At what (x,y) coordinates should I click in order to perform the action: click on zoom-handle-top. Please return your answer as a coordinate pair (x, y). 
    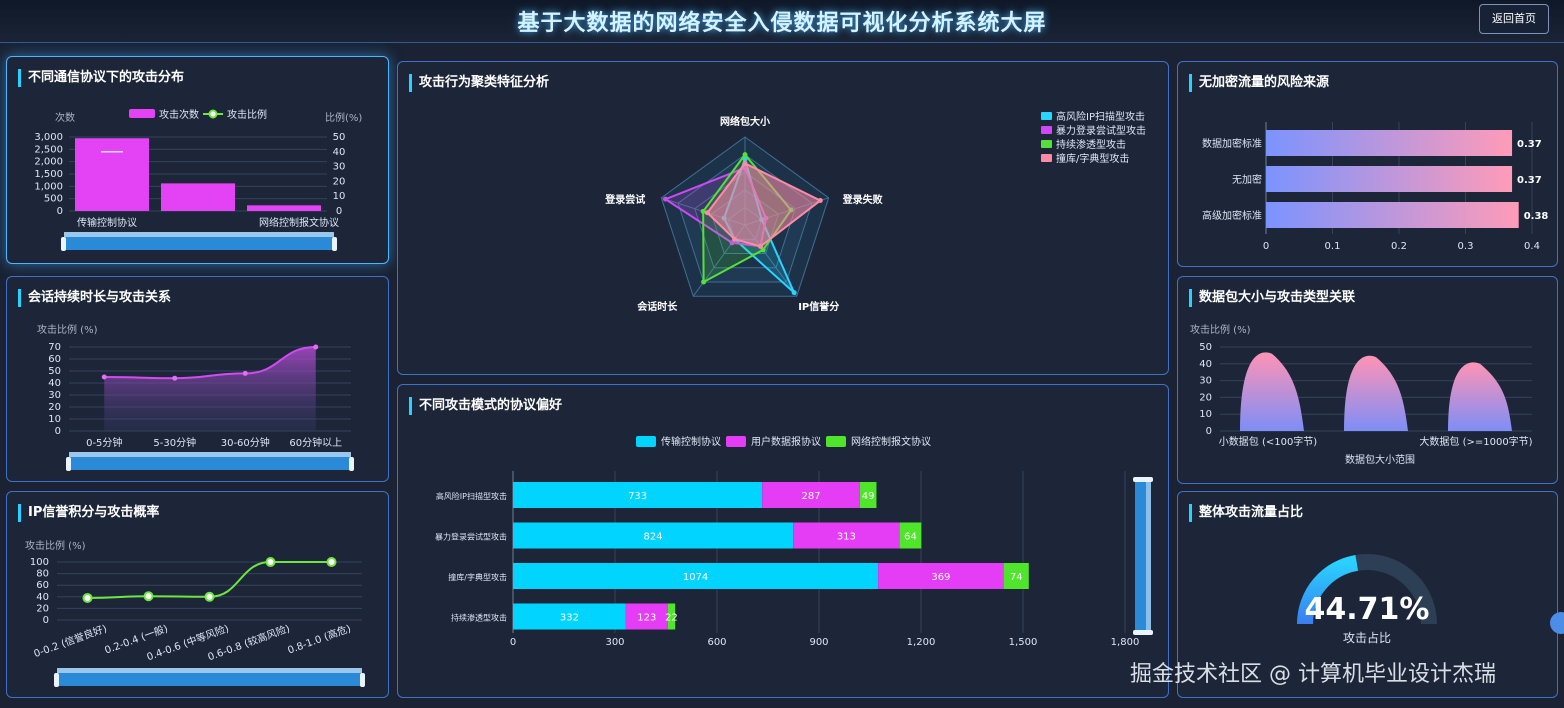
    Looking at the image, I should click on (1143, 479).